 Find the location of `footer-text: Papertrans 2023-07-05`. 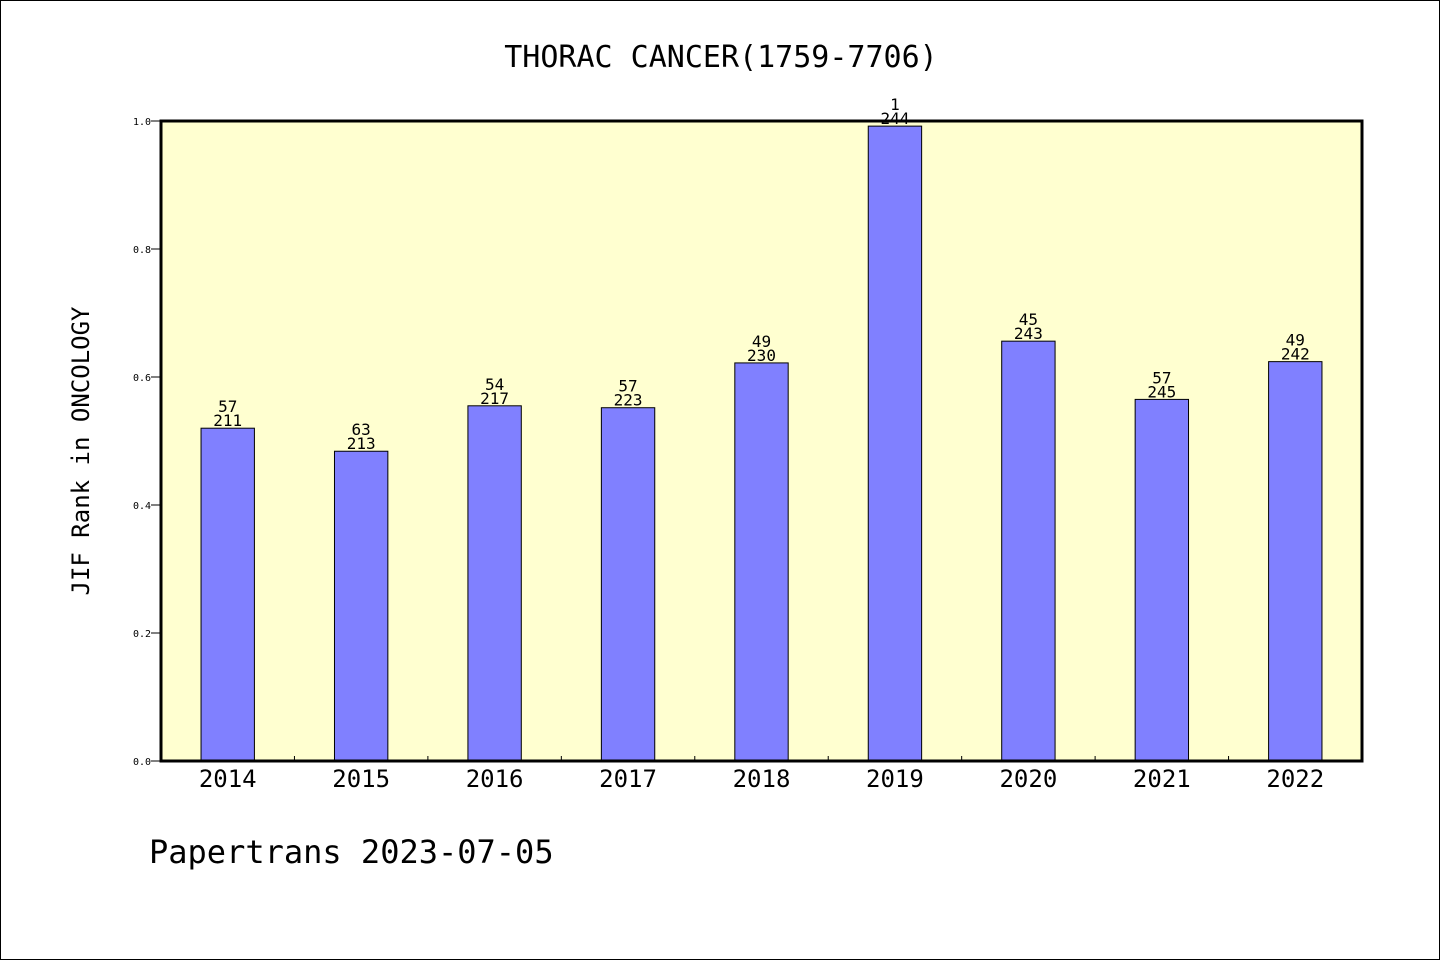

footer-text: Papertrans 2023-07-05 is located at coordinates (351, 852).